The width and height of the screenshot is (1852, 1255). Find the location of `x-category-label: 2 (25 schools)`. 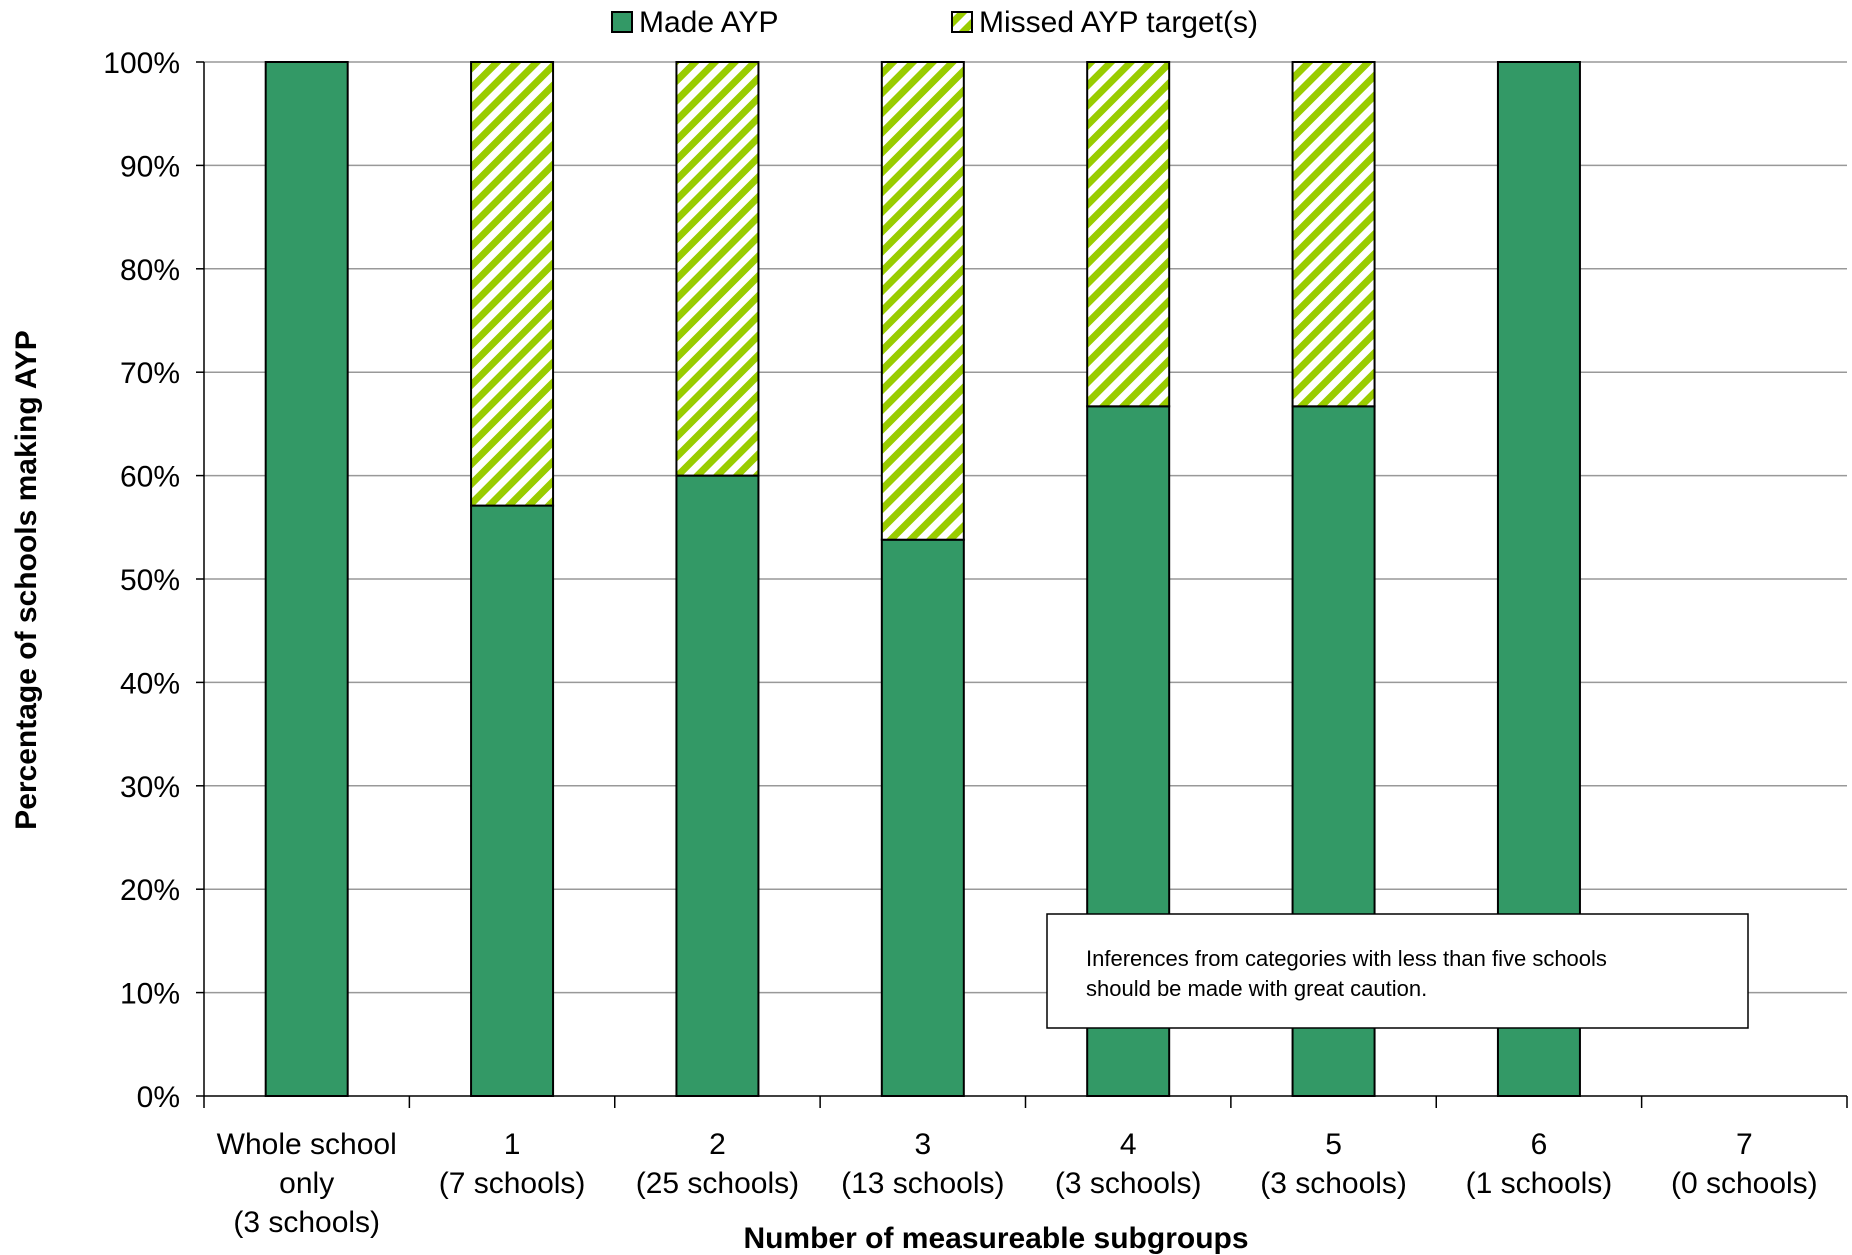

x-category-label: 2 (25 schools) is located at coordinates (717, 1164).